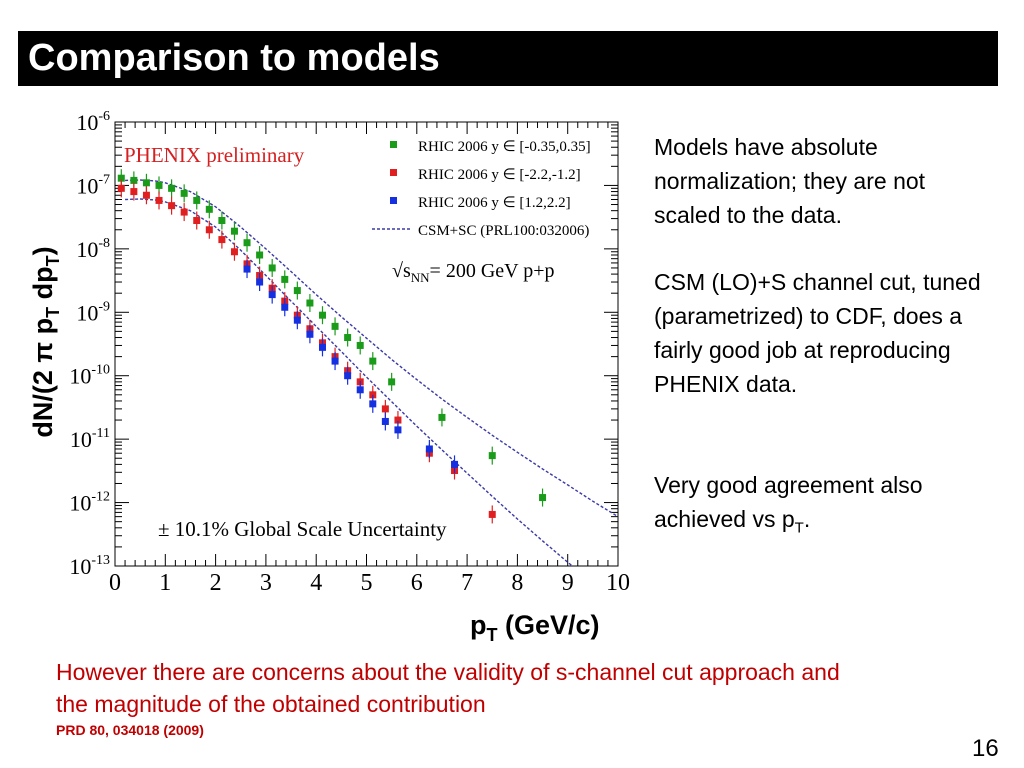 Image resolution: width=1024 pixels, height=768 pixels. I want to click on bullet3-end: ., so click(807, 519).